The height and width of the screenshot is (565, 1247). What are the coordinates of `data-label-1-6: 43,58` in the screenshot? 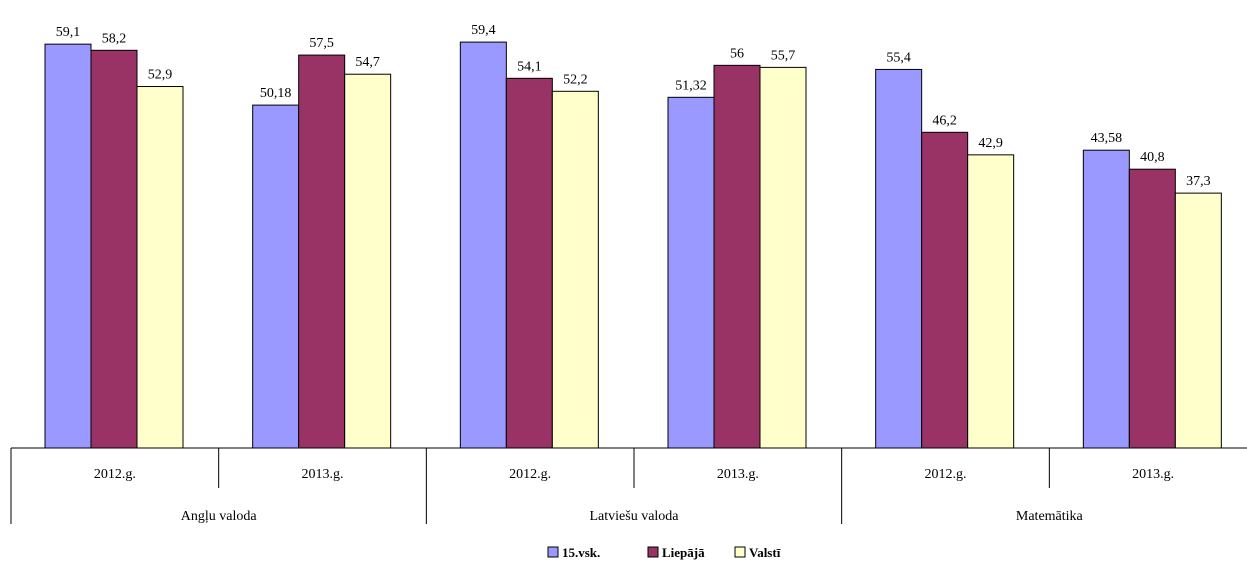 It's located at (1107, 138).